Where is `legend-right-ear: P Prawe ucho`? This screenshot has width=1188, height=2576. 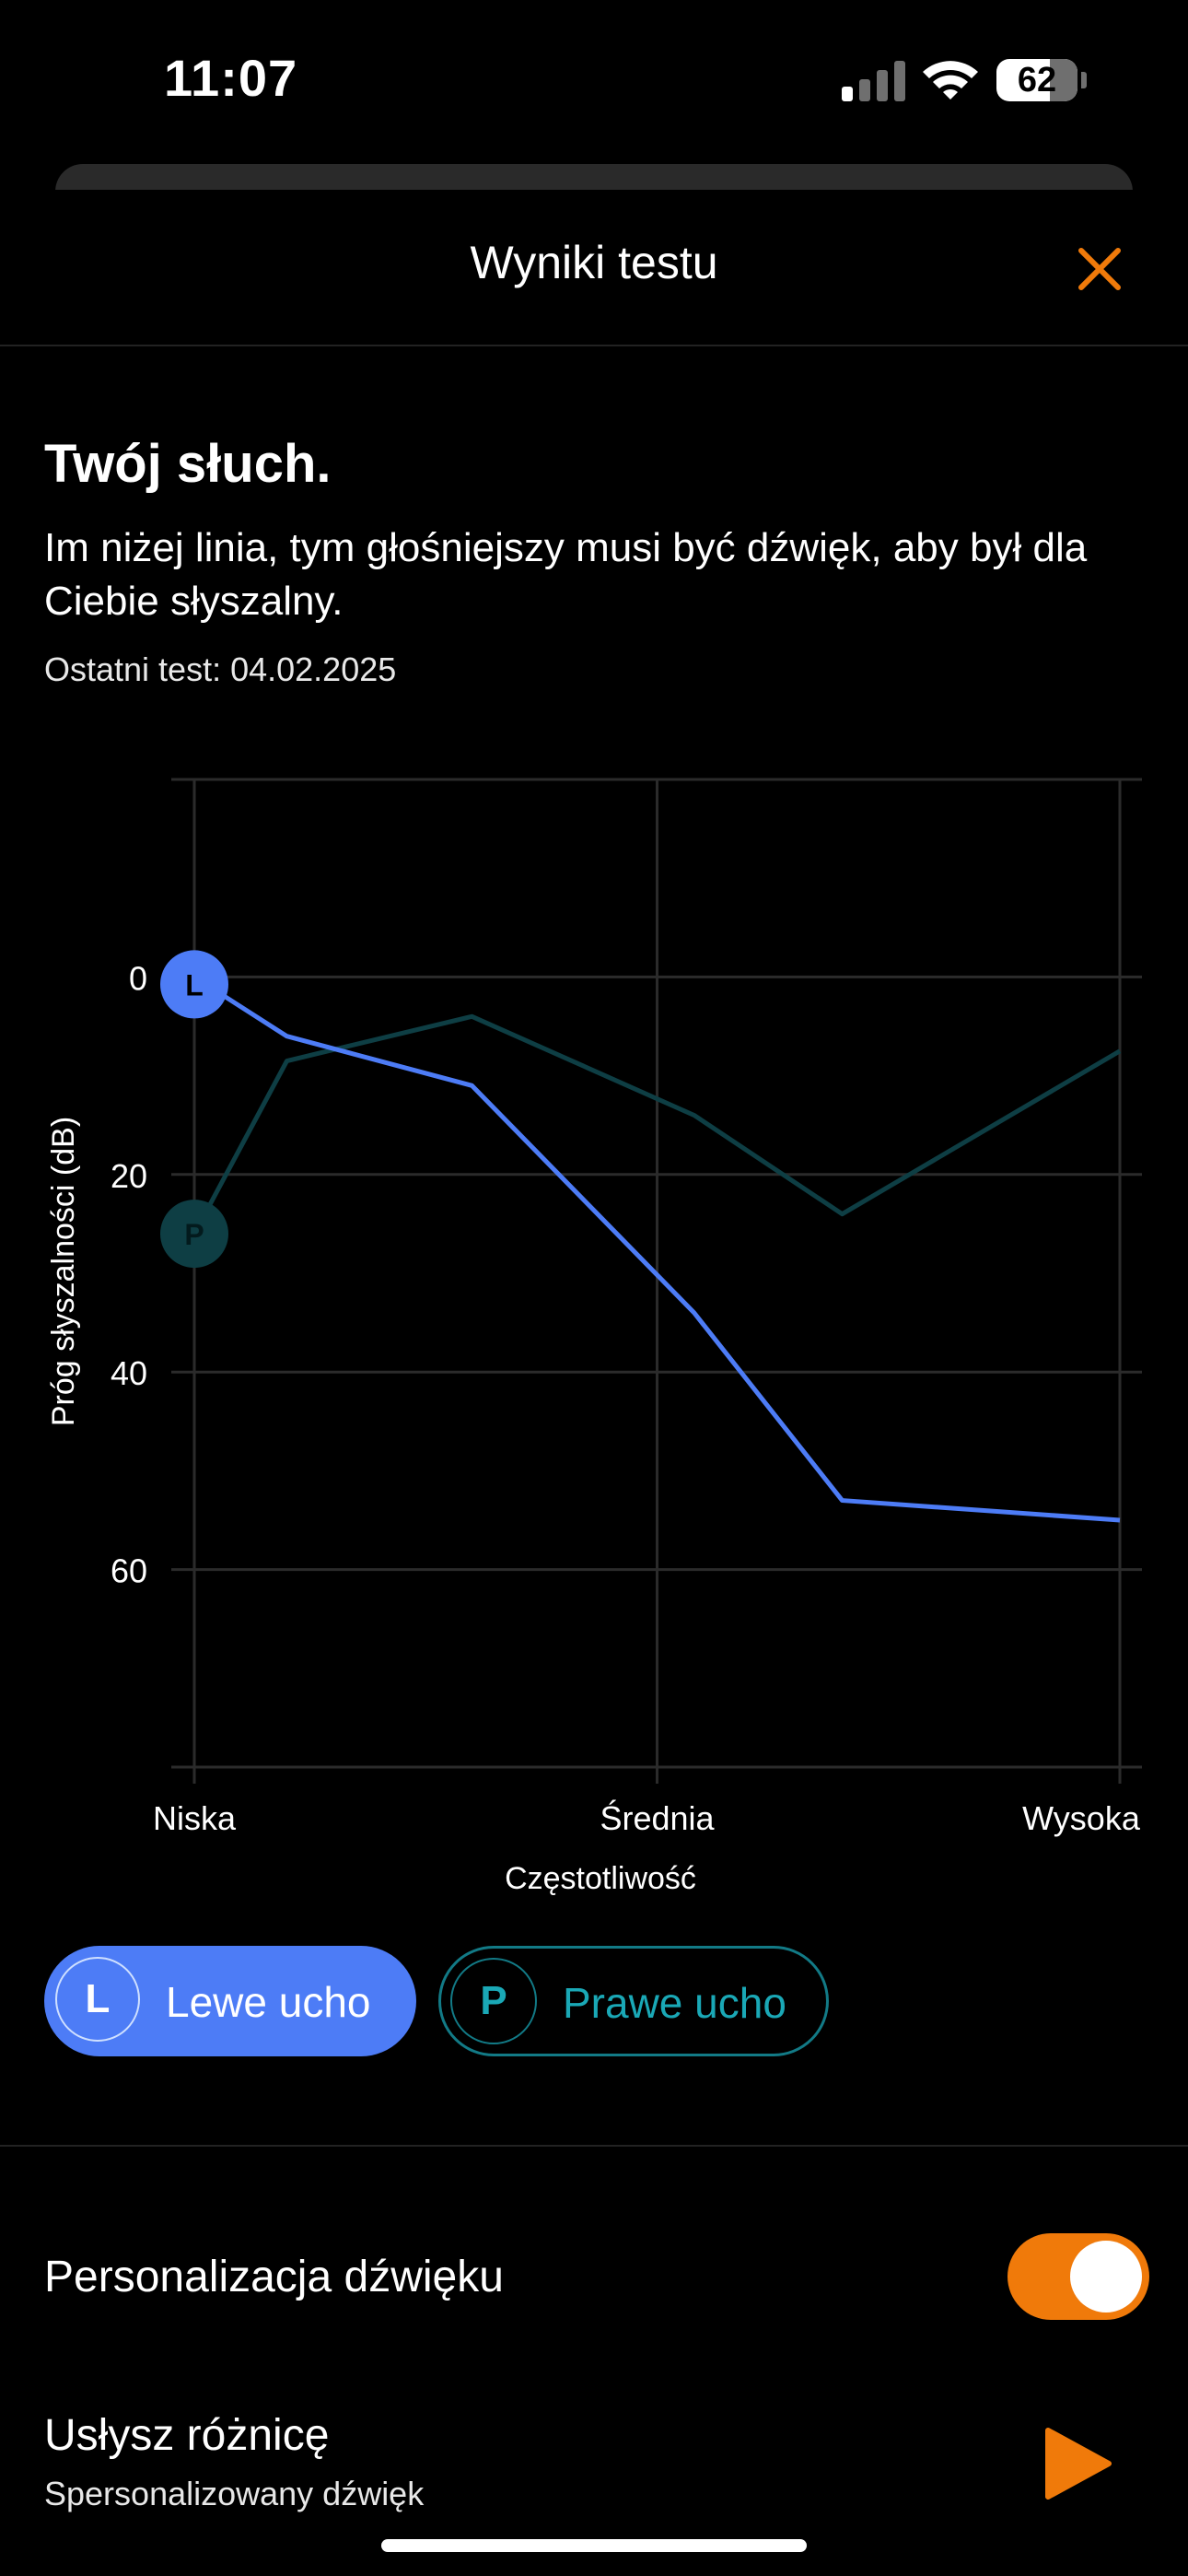
legend-right-ear: P Prawe ucho is located at coordinates (633, 2001).